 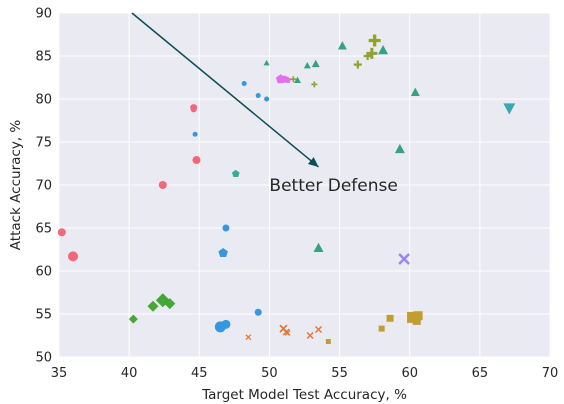 I want to click on x-tick-label: 65, so click(x=480, y=373).